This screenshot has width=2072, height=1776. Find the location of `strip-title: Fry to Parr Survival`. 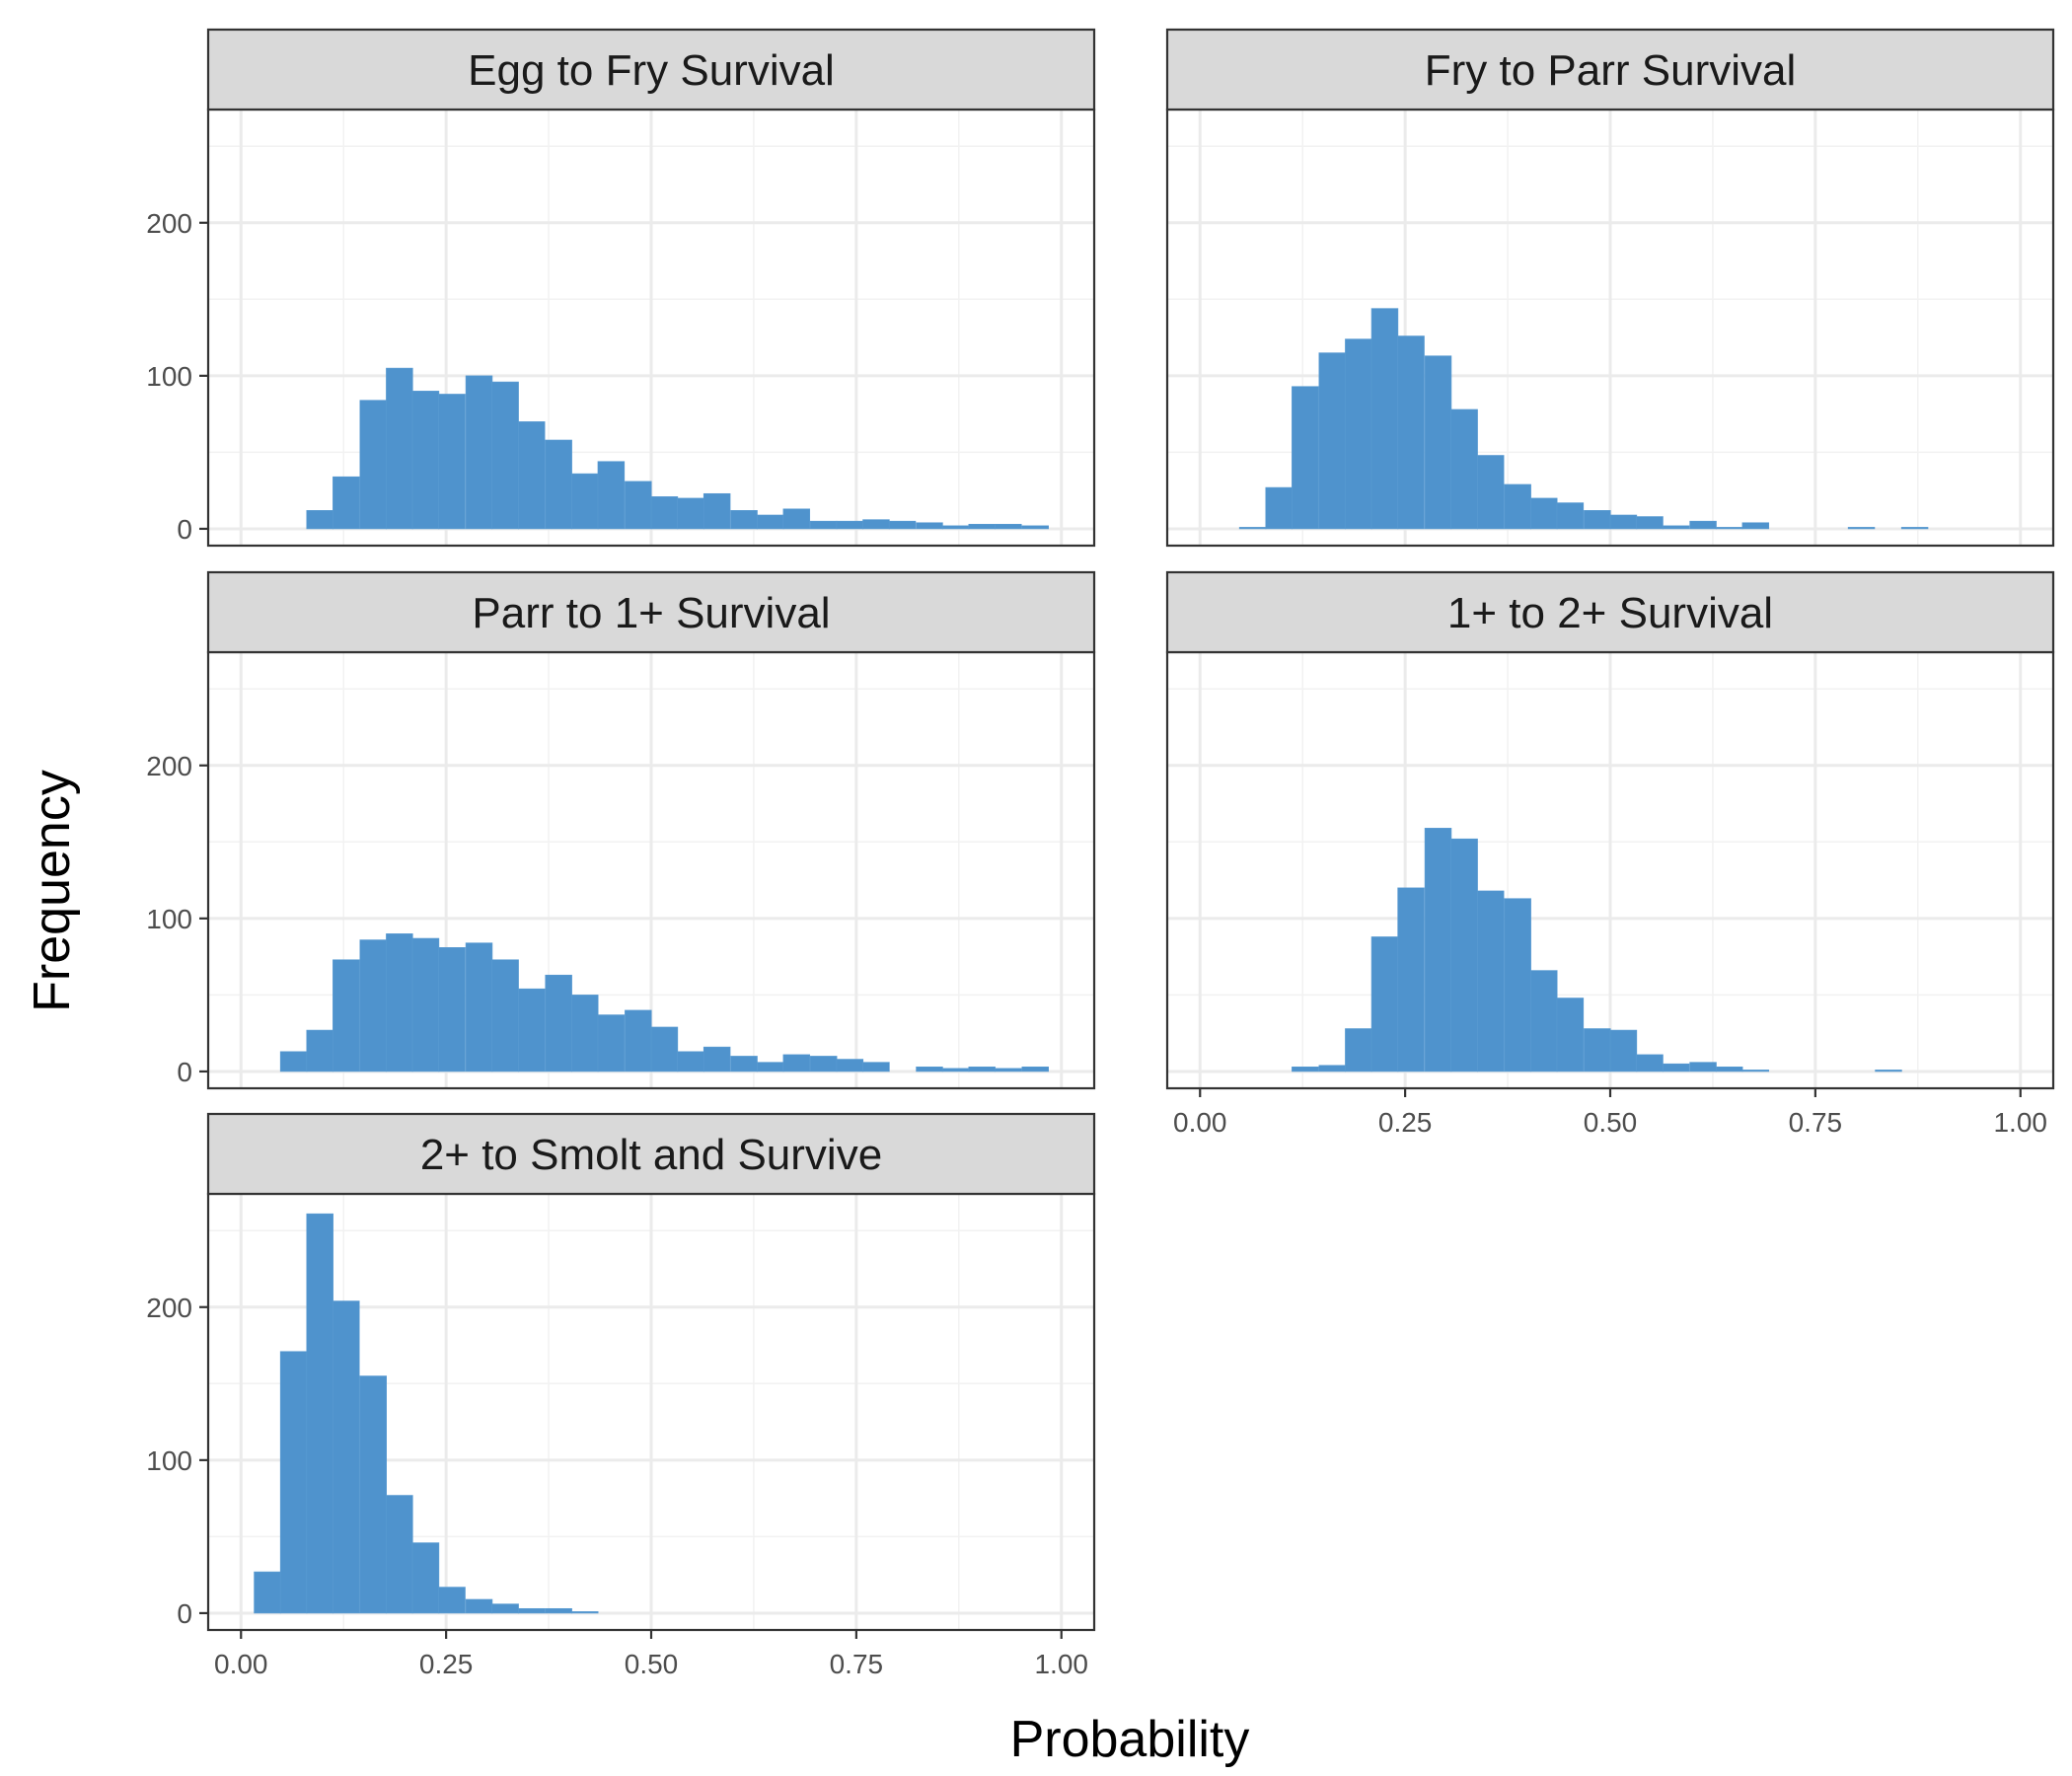

strip-title: Fry to Parr Survival is located at coordinates (1611, 71).